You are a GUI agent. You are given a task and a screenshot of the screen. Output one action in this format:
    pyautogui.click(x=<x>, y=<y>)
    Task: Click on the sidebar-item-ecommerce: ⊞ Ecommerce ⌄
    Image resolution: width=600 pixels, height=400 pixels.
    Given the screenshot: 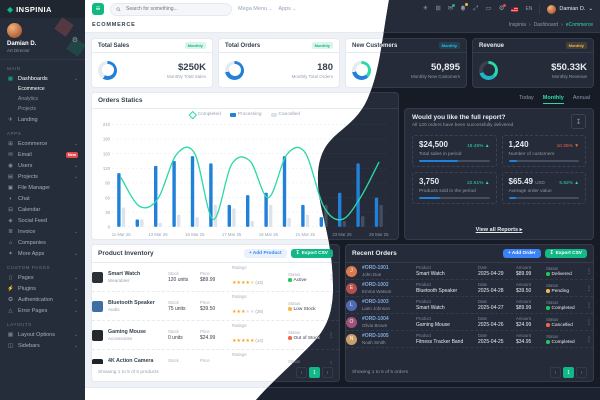 What is the action you would take?
    pyautogui.click(x=43, y=143)
    